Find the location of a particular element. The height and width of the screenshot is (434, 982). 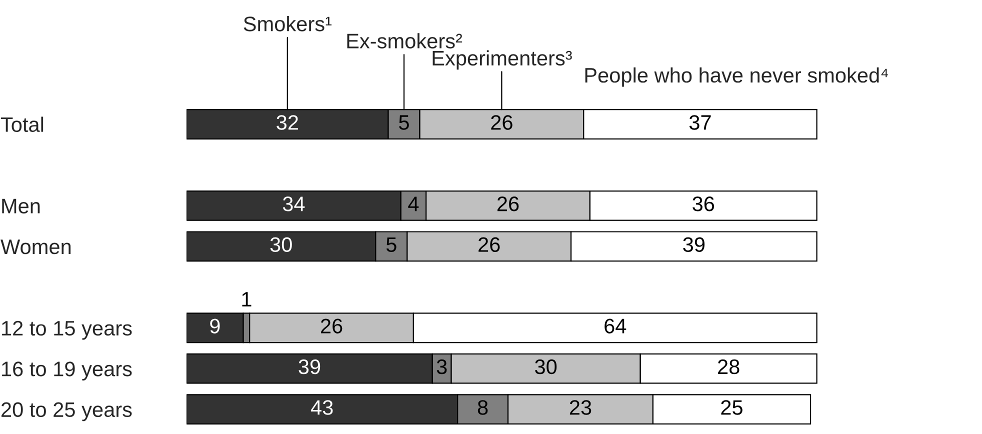

y-tick-label: Women is located at coordinates (35, 247).